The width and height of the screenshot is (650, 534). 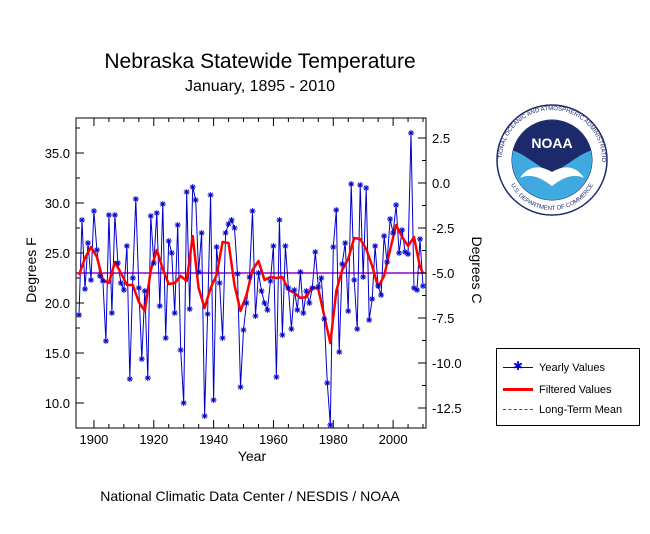 What do you see at coordinates (273, 439) in the screenshot?
I see `x-tick-label: 1960` at bounding box center [273, 439].